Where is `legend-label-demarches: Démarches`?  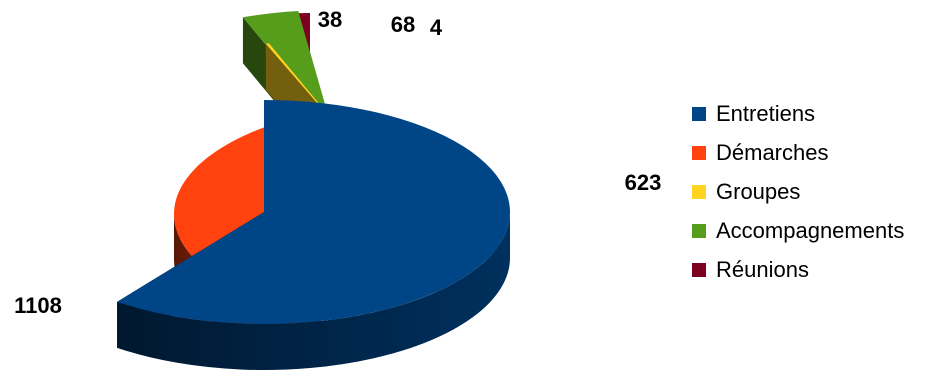 legend-label-demarches: Démarches is located at coordinates (772, 152).